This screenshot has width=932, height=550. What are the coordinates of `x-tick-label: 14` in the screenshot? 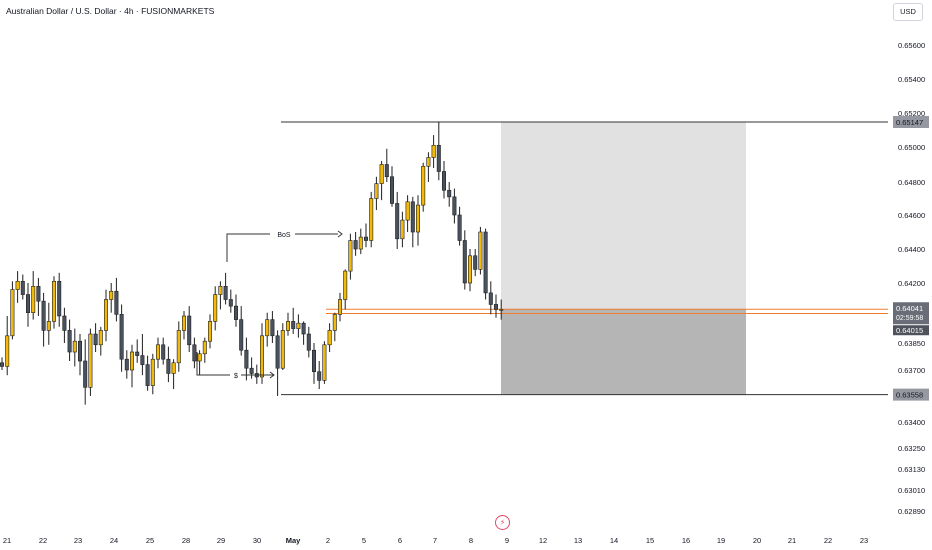 It's located at (614, 540).